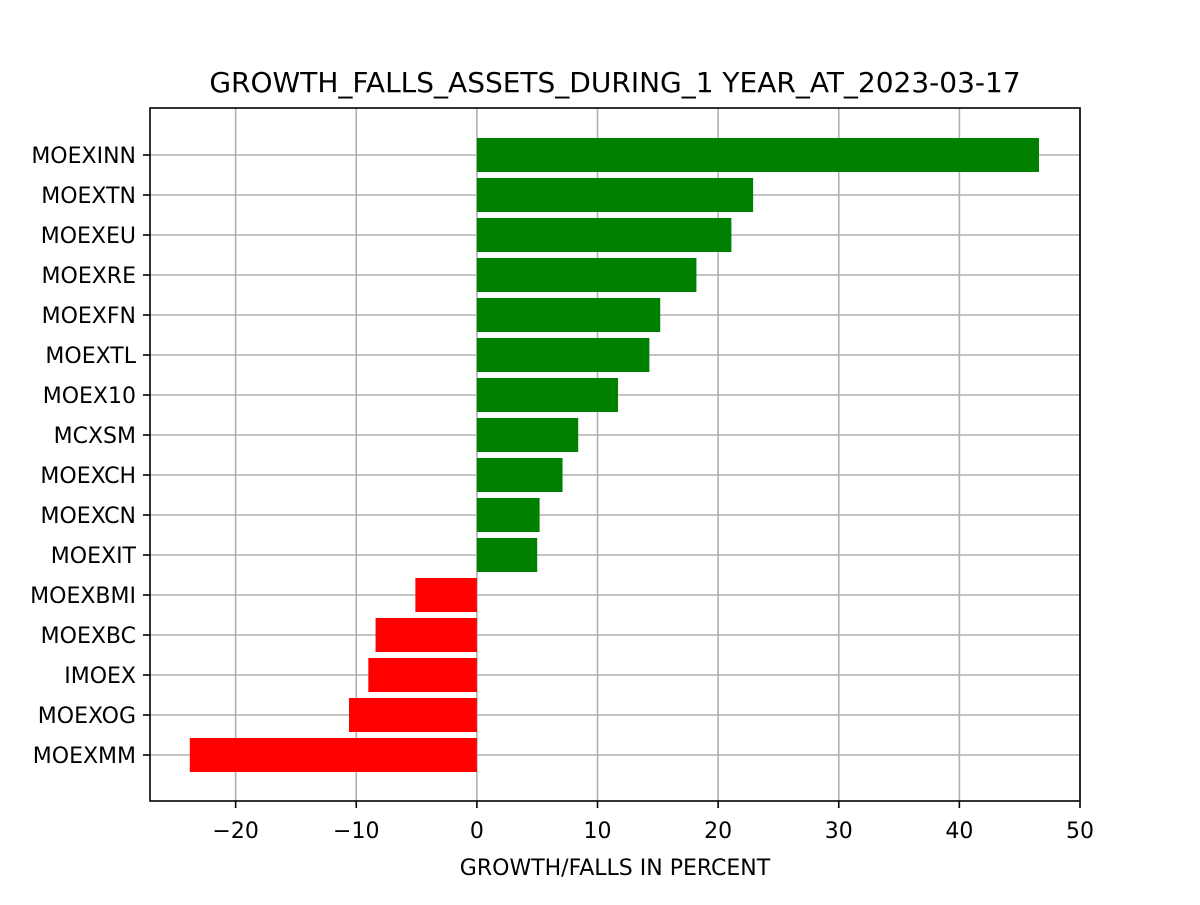 This screenshot has height=905, width=1200. What do you see at coordinates (87, 716) in the screenshot?
I see `y-tick-label: MOEXOG` at bounding box center [87, 716].